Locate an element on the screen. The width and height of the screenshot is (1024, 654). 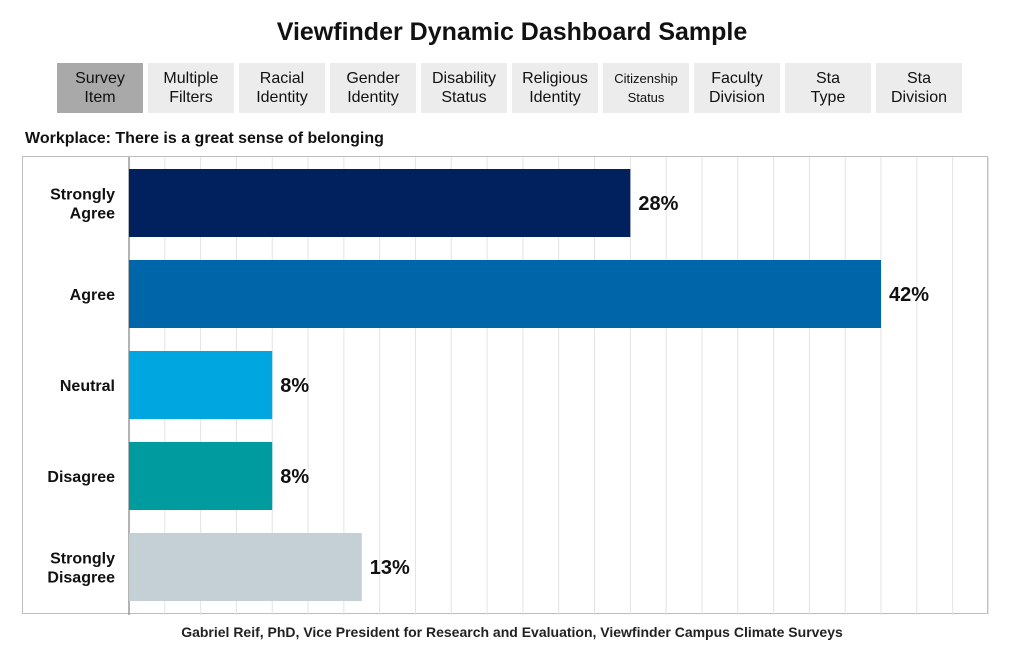
value-label: 42% is located at coordinates (909, 295).